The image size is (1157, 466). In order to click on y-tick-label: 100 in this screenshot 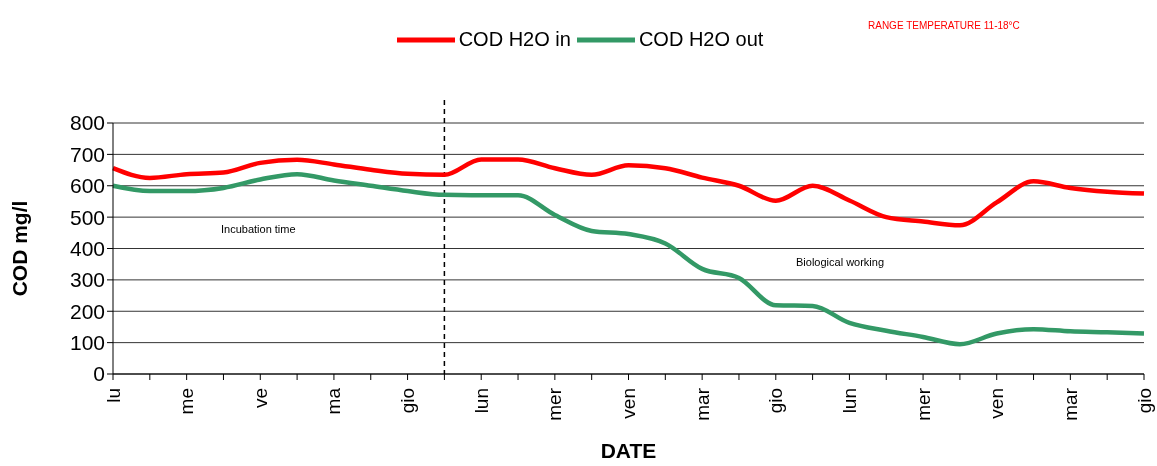, I will do `click(87, 343)`.